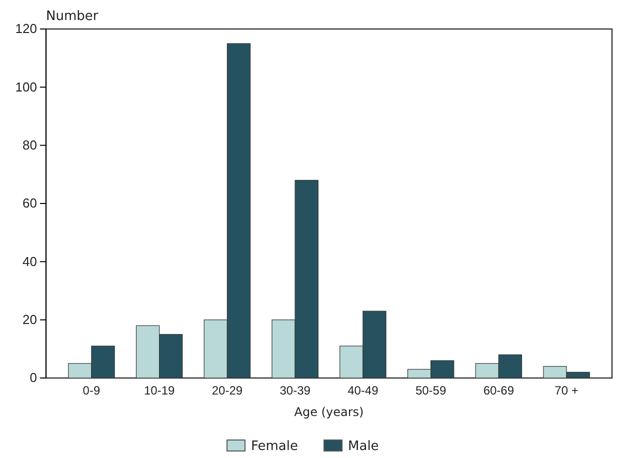 The image size is (620, 458). What do you see at coordinates (29, 319) in the screenshot?
I see `y-tick-label: 20` at bounding box center [29, 319].